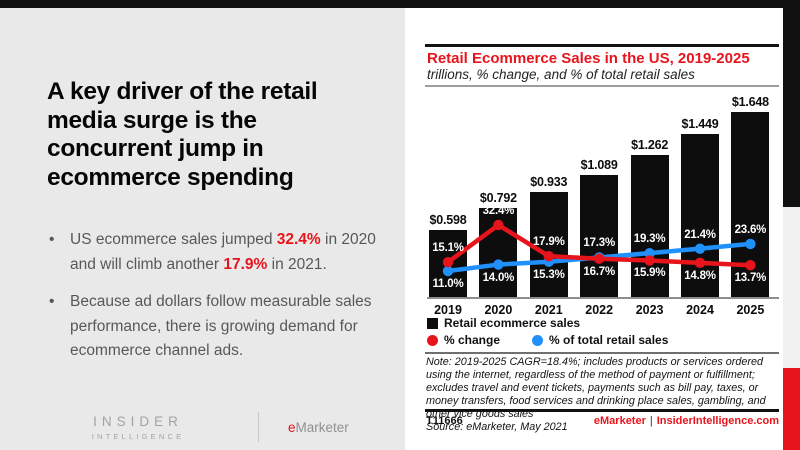 Image resolution: width=800 pixels, height=450 pixels. I want to click on bullet-text: in 2021., so click(297, 264).